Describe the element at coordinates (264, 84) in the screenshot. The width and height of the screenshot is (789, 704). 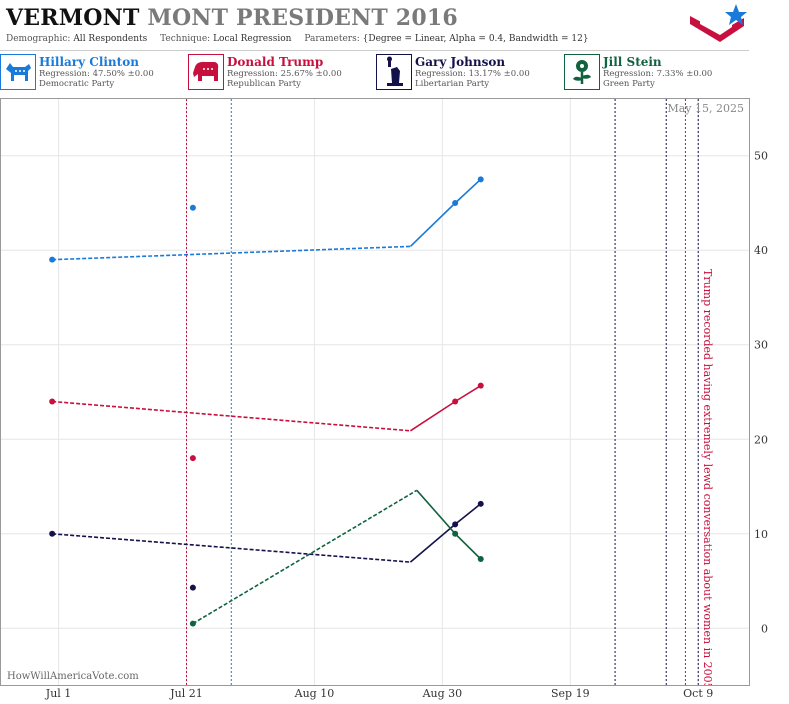
I see `legend-party: Republican Party` at that location.